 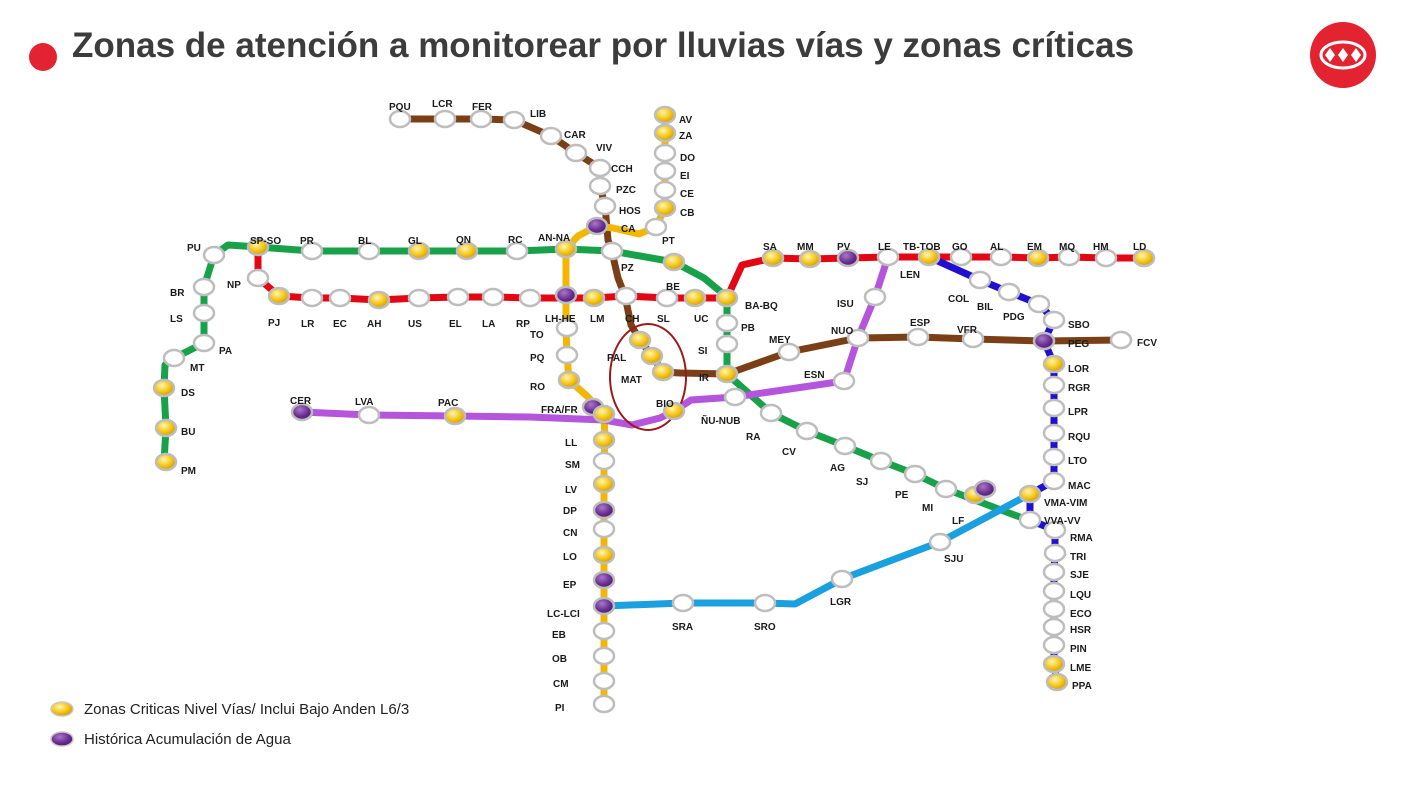 What do you see at coordinates (530, 298) in the screenshot?
I see `station-rp` at bounding box center [530, 298].